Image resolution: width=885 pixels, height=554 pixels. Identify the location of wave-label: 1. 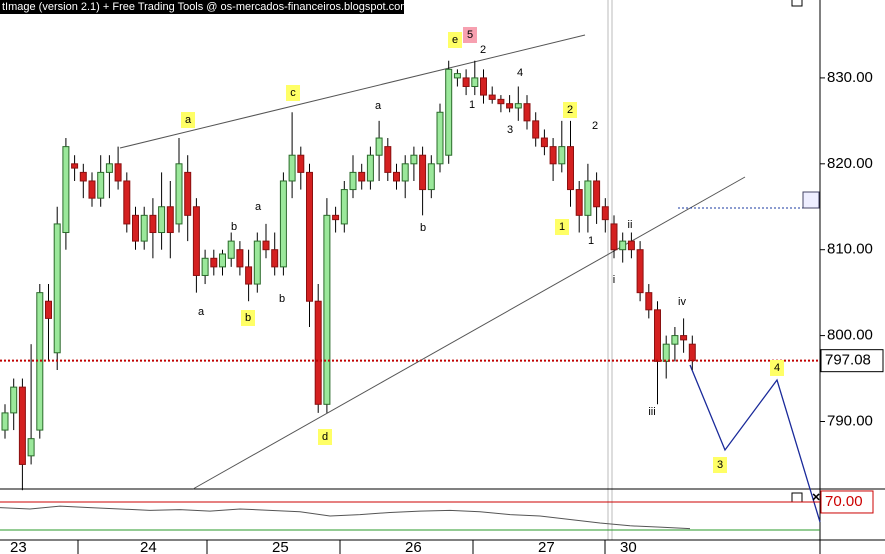
(472, 105).